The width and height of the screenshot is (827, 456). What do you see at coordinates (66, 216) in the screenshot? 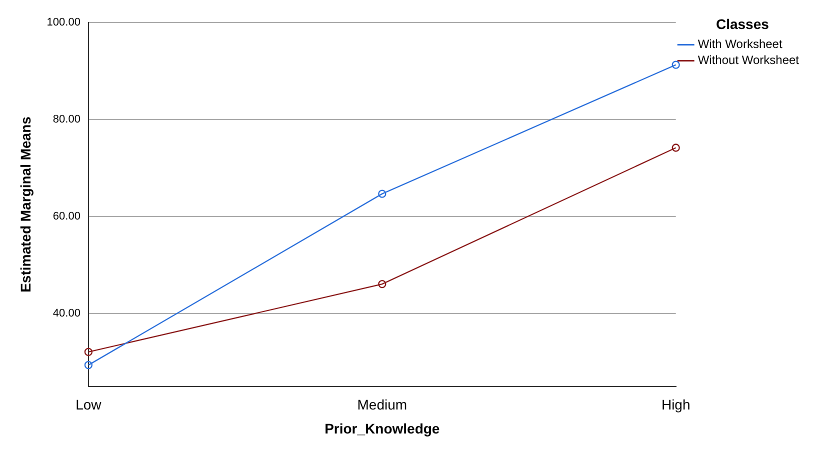
I see `y-tick-label: 60.00` at bounding box center [66, 216].